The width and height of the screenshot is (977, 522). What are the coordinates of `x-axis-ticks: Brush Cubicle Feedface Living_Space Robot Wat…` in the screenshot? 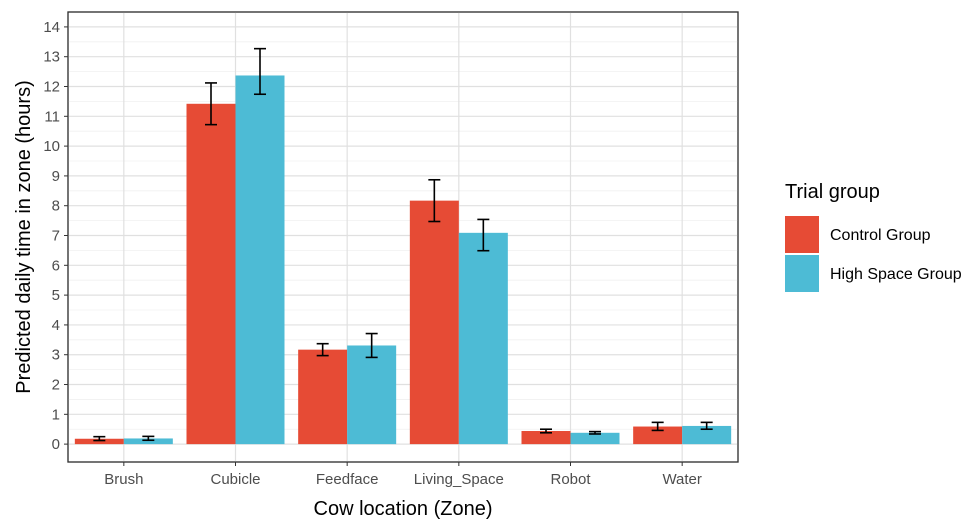 It's located at (403, 475).